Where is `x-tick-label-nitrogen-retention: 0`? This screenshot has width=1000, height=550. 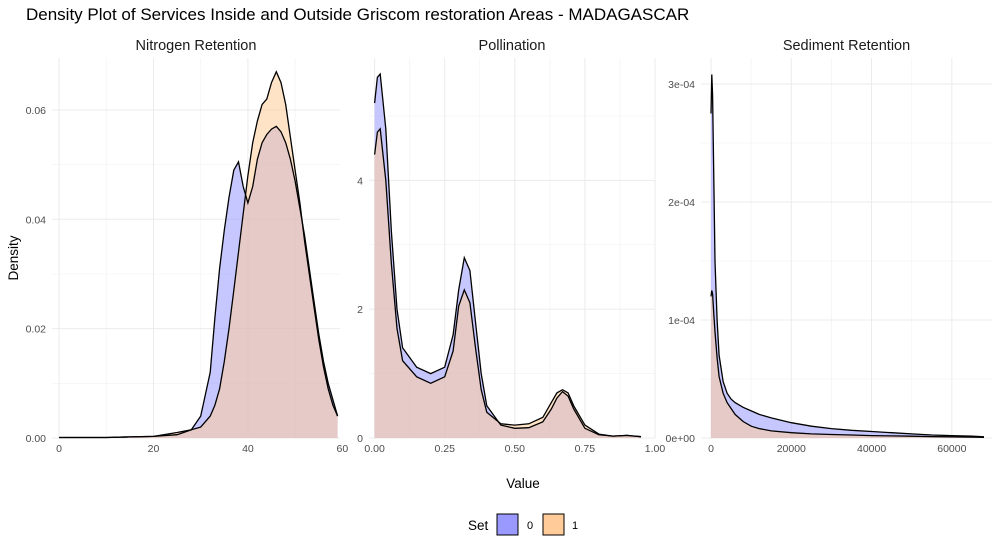
x-tick-label-nitrogen-retention: 0 is located at coordinates (59, 449).